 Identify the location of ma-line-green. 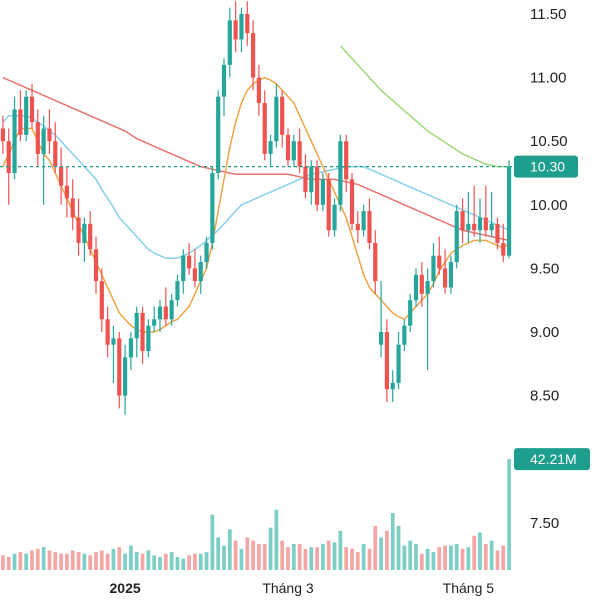
(424, 106).